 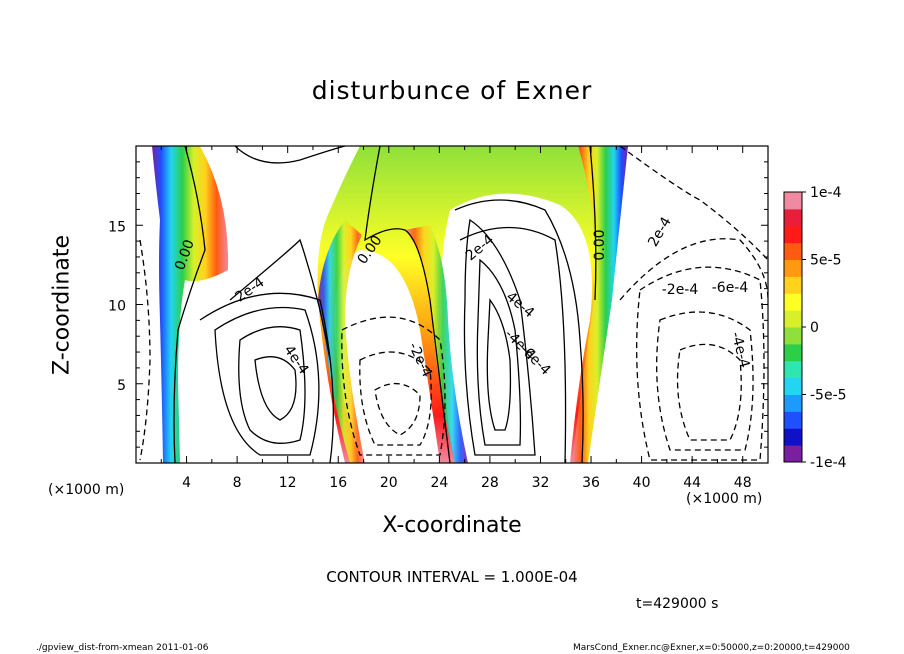 I want to click on contour-label-text: 4e-4, so click(x=520, y=305).